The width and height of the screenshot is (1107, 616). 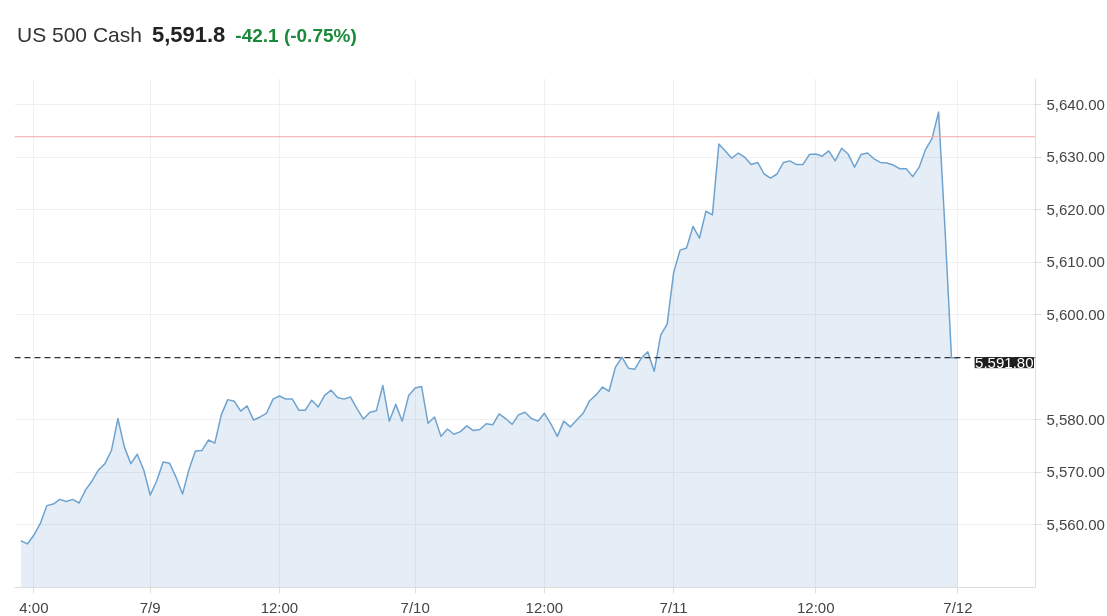 I want to click on y-tick-label: 5,570.00, so click(x=1075, y=472).